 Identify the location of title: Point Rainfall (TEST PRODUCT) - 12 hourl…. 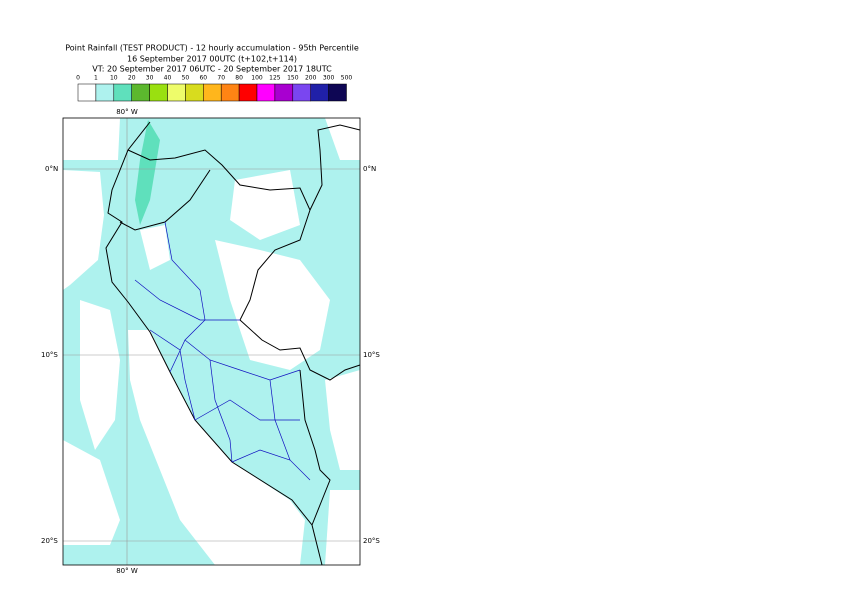
(212, 48).